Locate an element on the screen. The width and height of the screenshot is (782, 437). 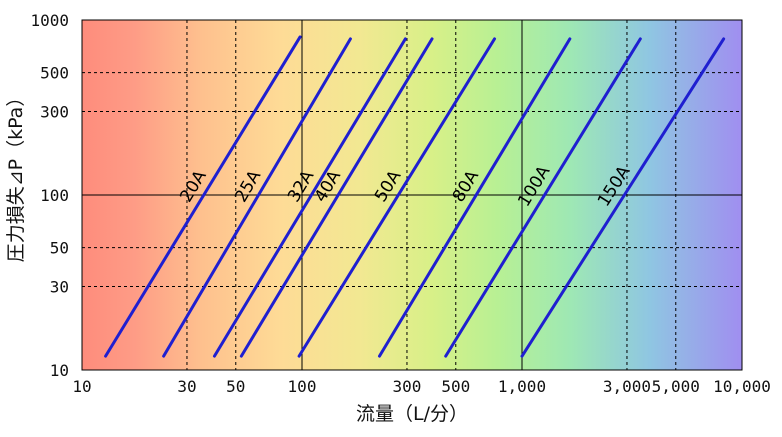
y-tick-100: 100 is located at coordinates (54, 195).